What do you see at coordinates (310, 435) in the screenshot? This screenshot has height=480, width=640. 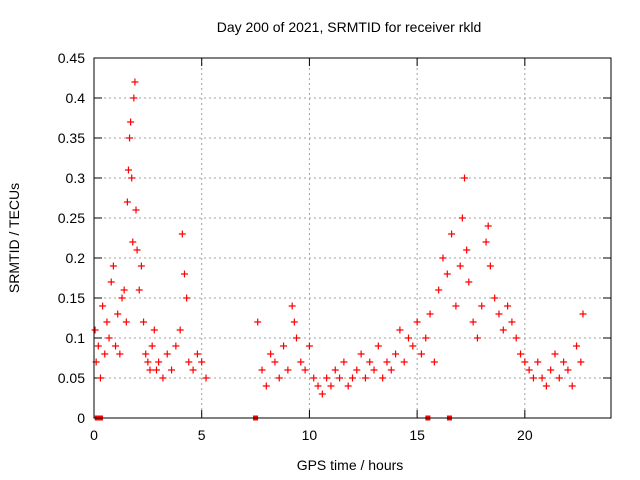 I see `x-tick-label: 10` at bounding box center [310, 435].